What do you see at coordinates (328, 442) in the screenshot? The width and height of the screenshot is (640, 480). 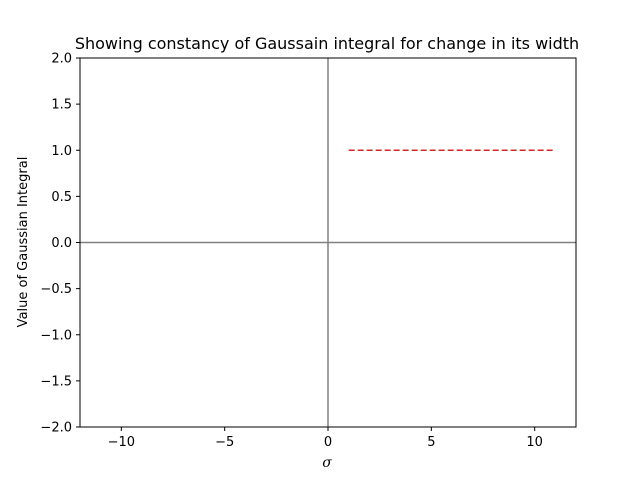 I see `x-tick-label: 0` at bounding box center [328, 442].